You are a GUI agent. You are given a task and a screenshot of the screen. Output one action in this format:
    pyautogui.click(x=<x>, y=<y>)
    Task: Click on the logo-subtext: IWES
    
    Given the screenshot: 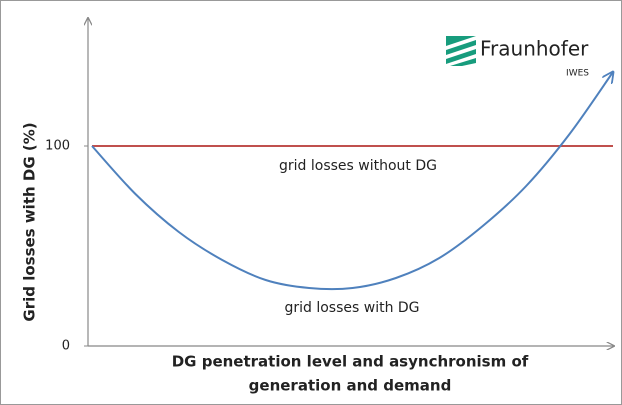 What is the action you would take?
    pyautogui.click(x=577, y=74)
    